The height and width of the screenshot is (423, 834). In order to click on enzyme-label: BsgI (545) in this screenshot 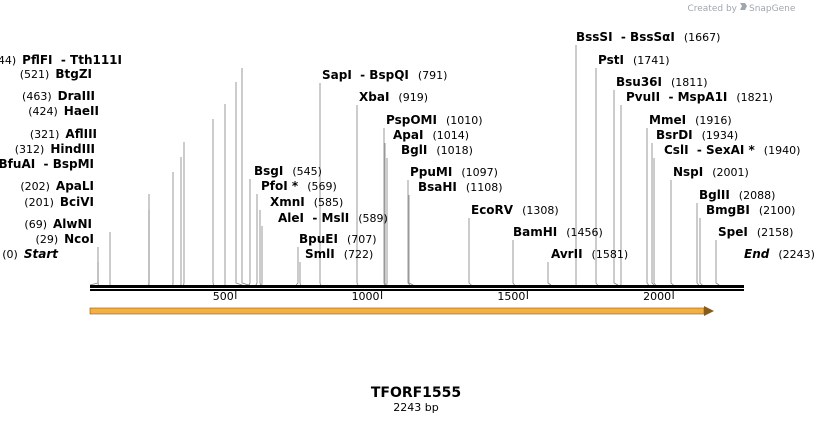, I will do `click(288, 171)`.